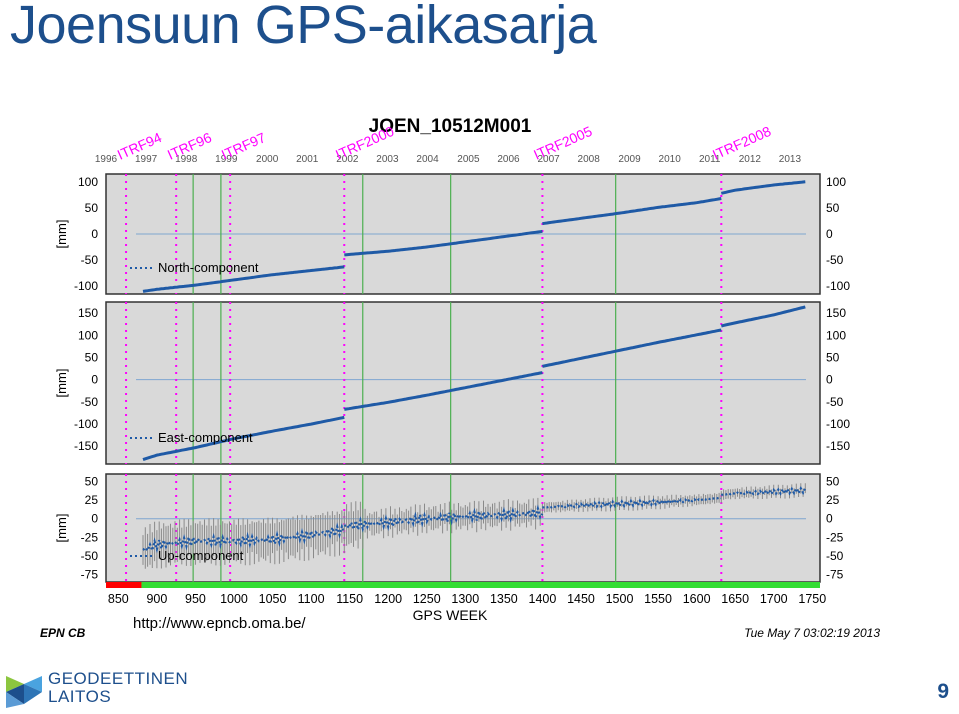 The width and height of the screenshot is (959, 714). Describe the element at coordinates (201, 555) in the screenshot. I see `component-label: Up-component` at that location.